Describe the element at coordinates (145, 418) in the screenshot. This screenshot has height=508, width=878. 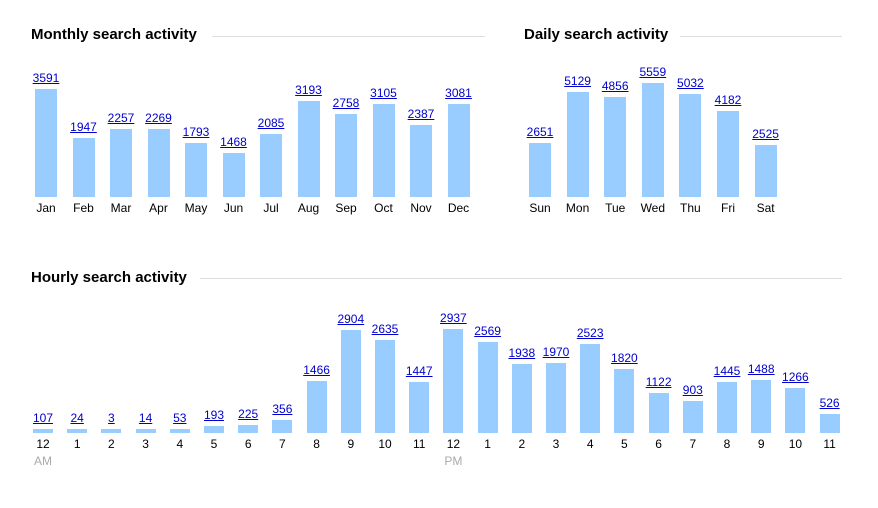
I see `hourly-value-link: 14` at that location.